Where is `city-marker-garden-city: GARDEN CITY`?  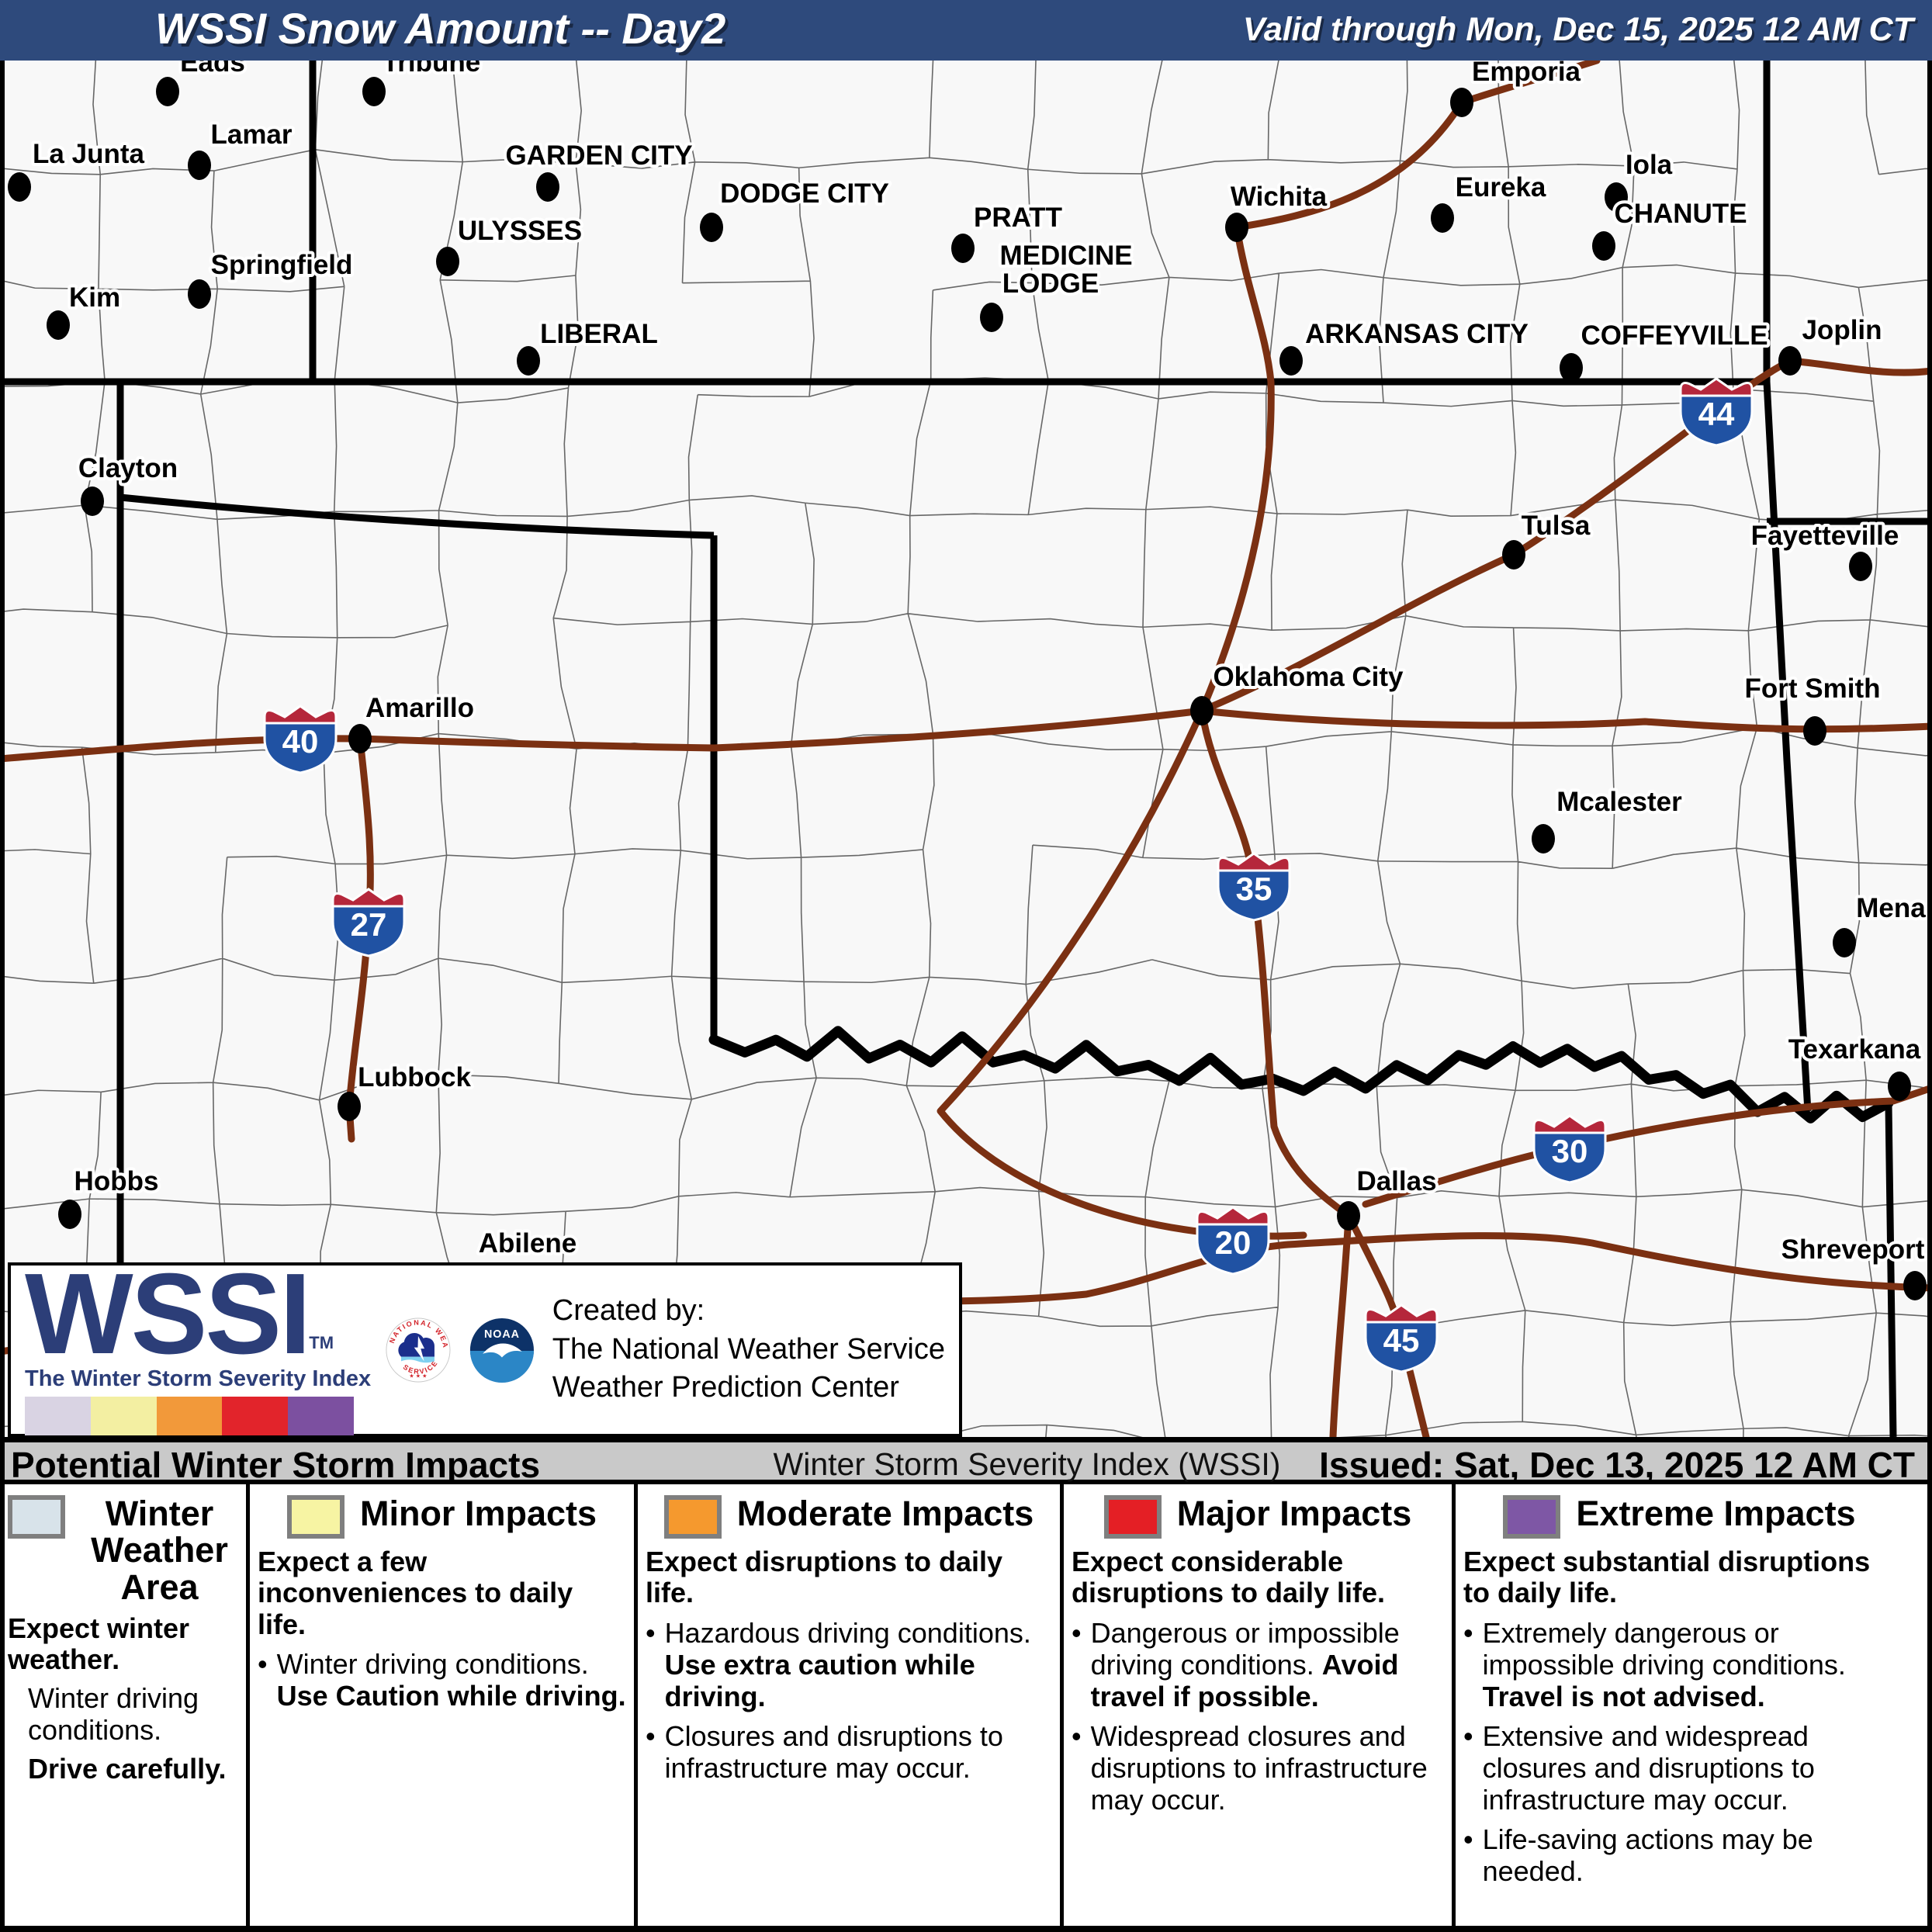
city-marker-garden-city: GARDEN CITY is located at coordinates (599, 169).